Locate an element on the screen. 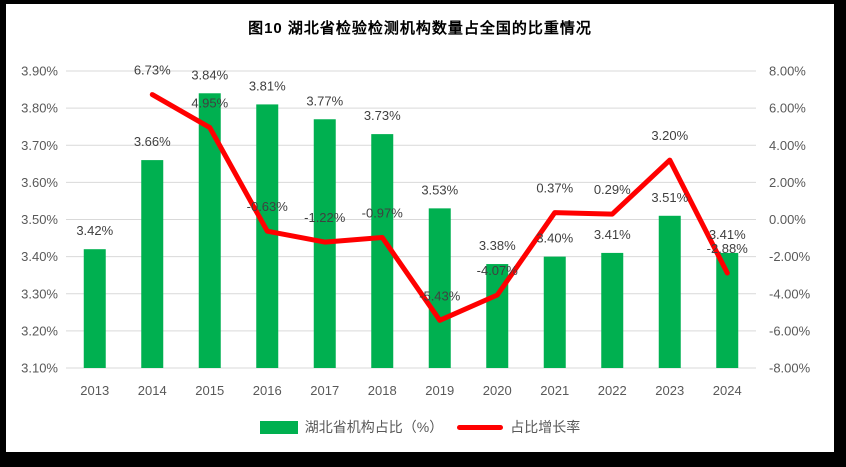 The height and width of the screenshot is (467, 846). bar-label-2013: 3.42% is located at coordinates (94, 230).